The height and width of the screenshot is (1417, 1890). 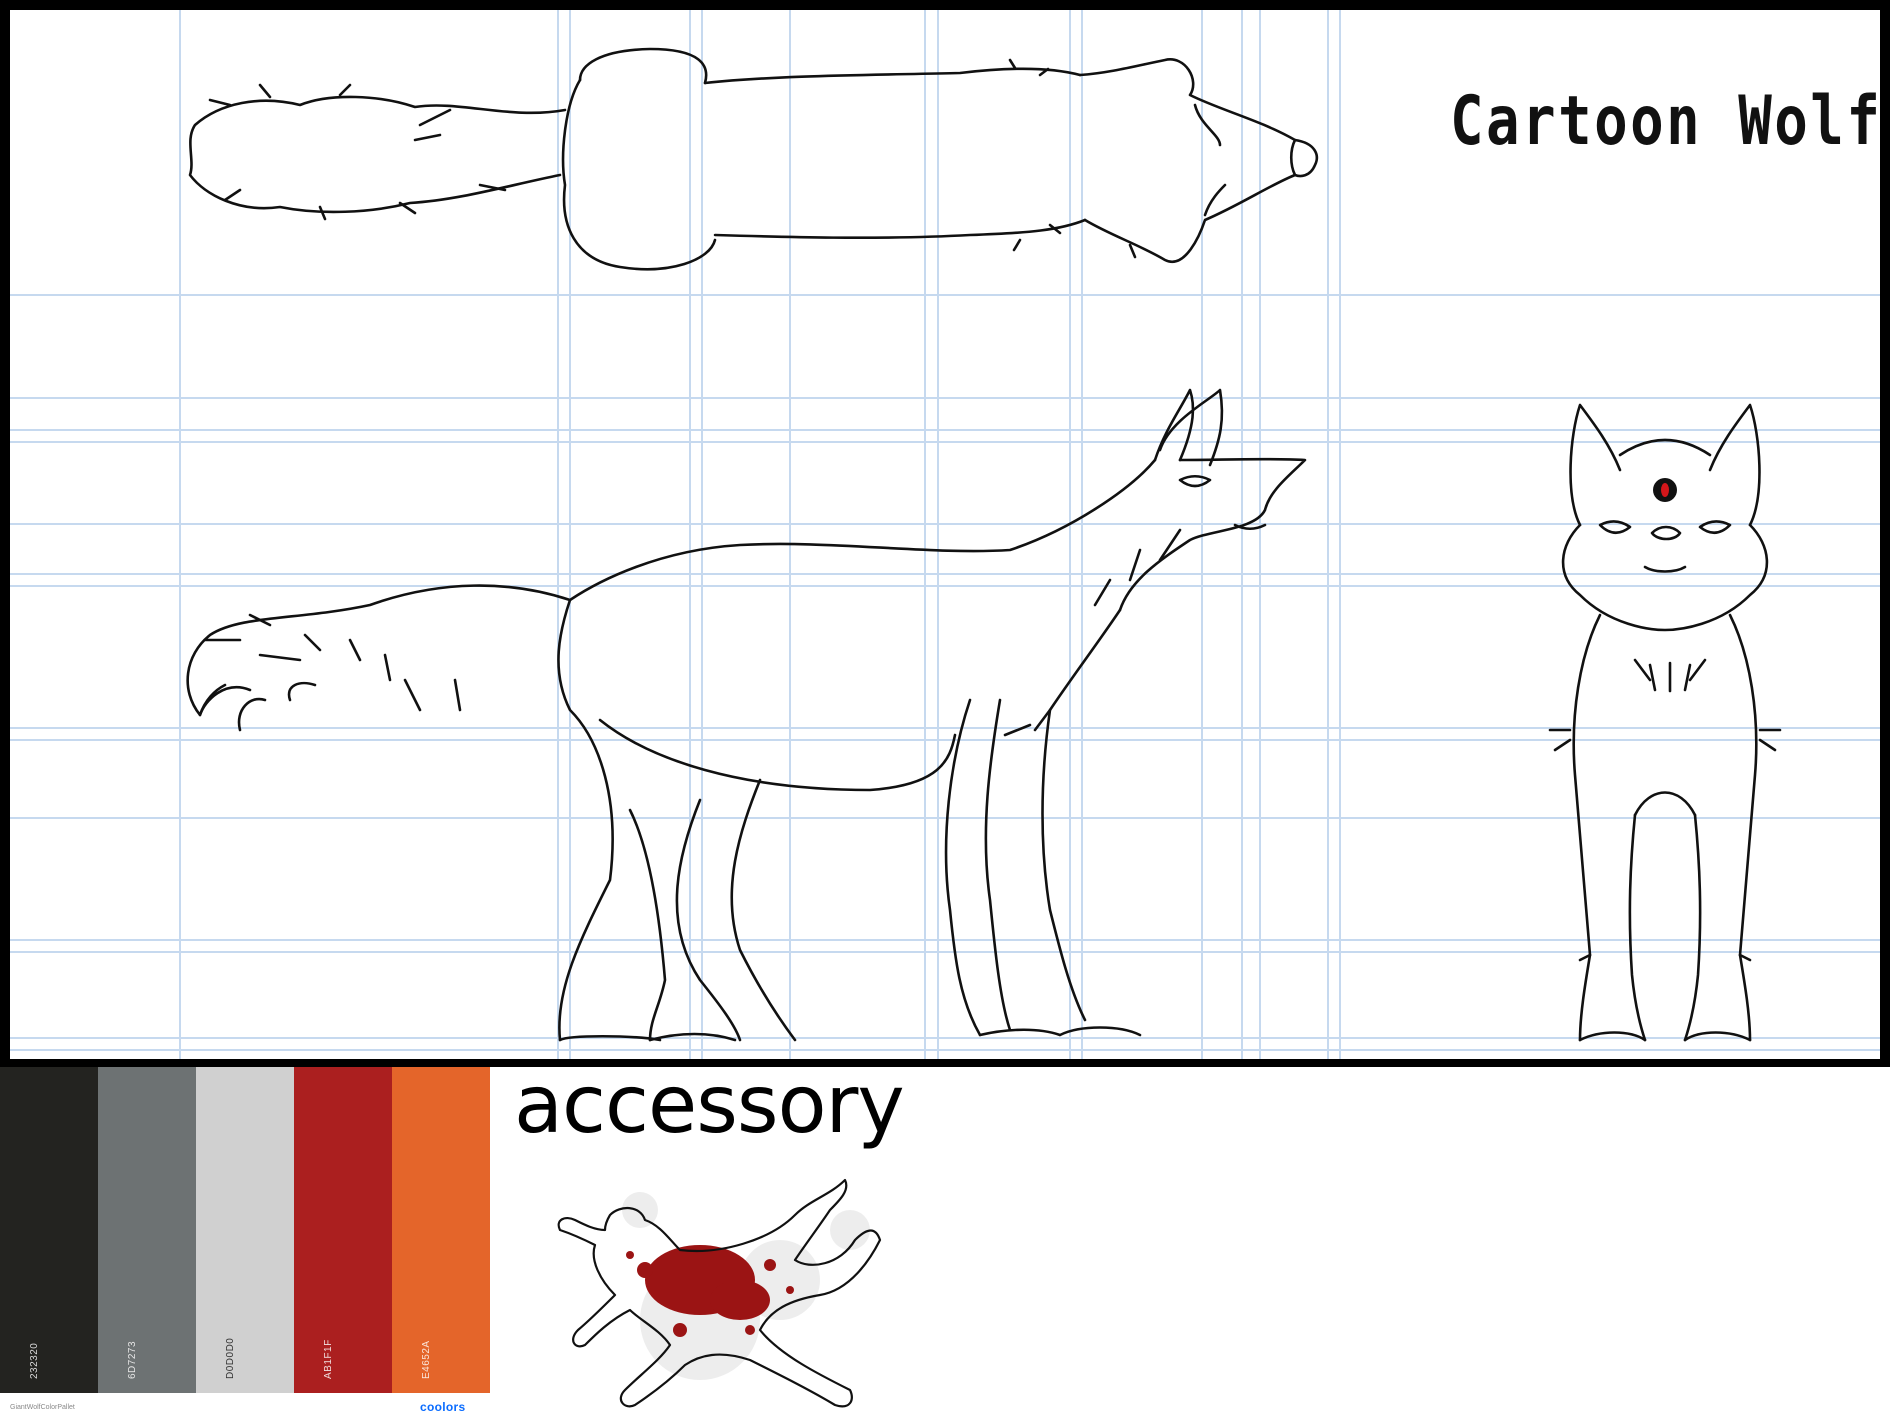 I want to click on palette-name: GiantWolfColorPallet, so click(x=42, y=1407).